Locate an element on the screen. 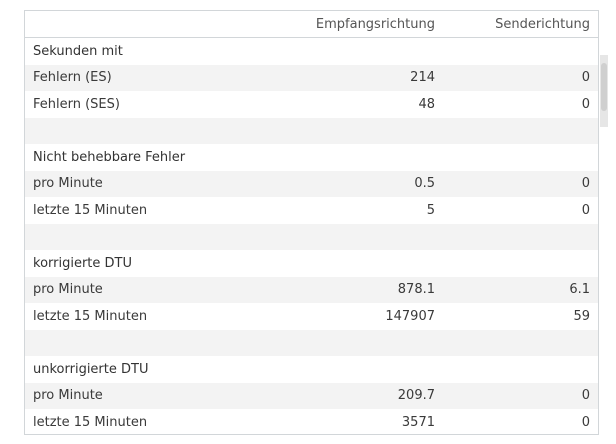 Image resolution: width=616 pixels, height=444 pixels. row-receive-value: 3571 is located at coordinates (418, 422).